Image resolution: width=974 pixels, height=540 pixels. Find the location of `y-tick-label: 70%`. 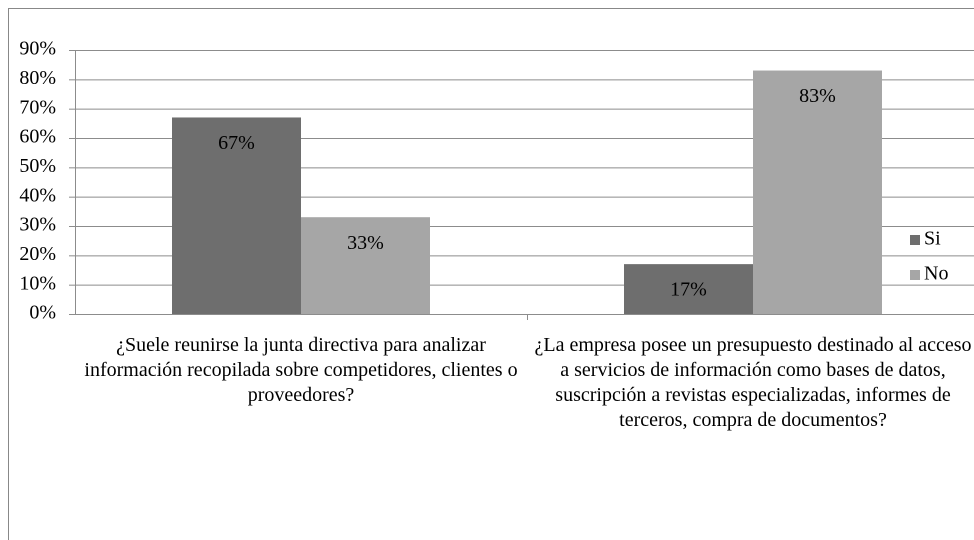

y-tick-label: 70% is located at coordinates (37, 107).